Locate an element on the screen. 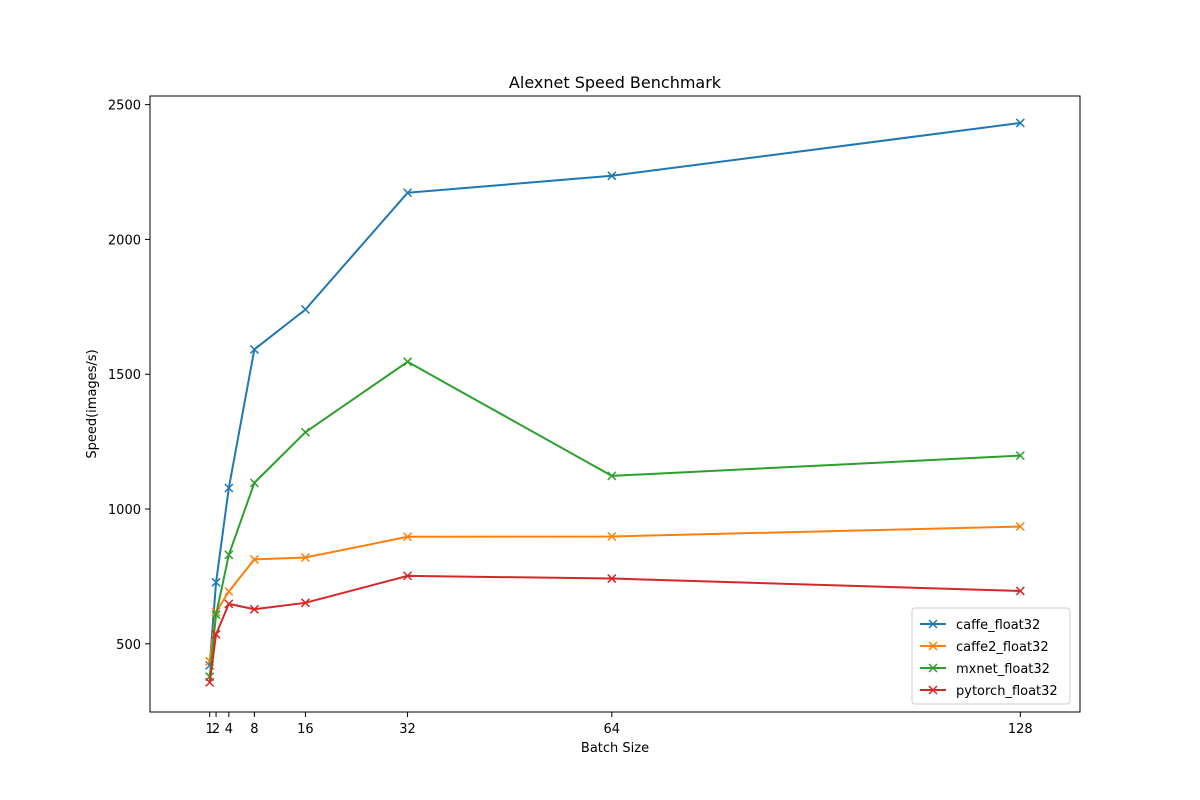  legend-marker-pytorch_float32 is located at coordinates (933, 690).